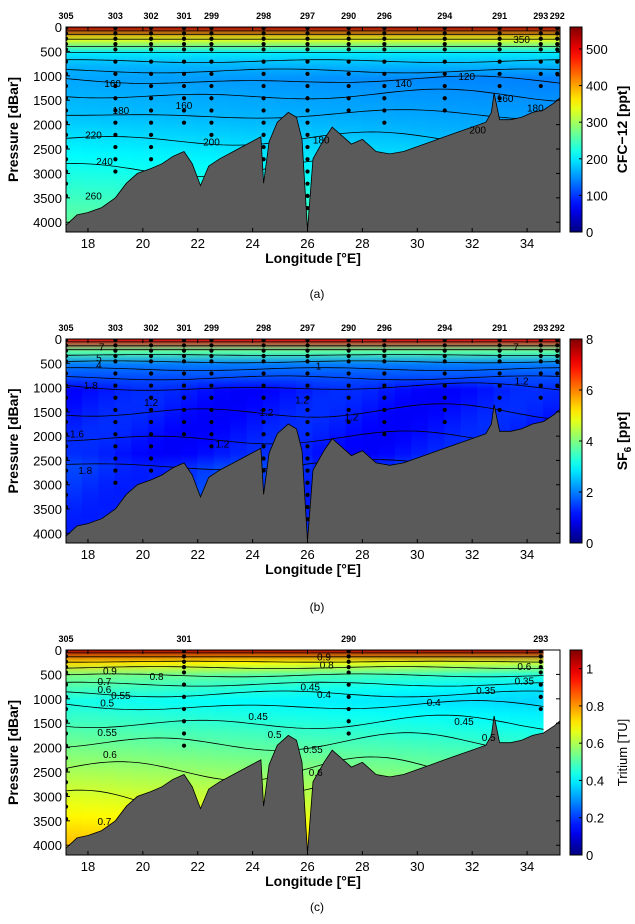  I want to click on contour-label: 220, so click(93, 135).